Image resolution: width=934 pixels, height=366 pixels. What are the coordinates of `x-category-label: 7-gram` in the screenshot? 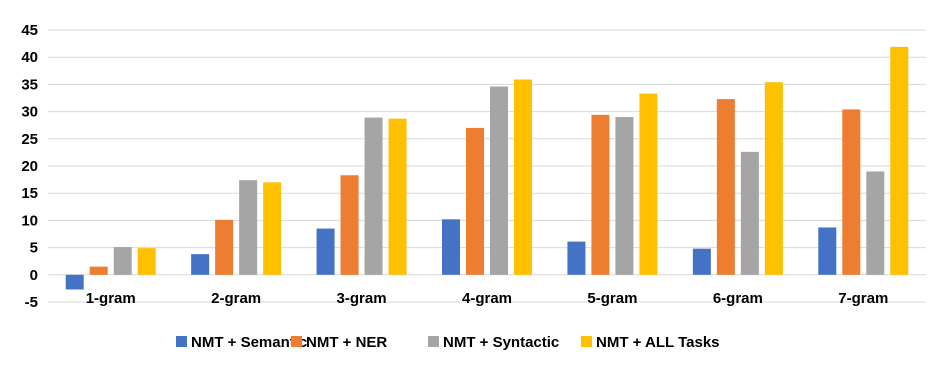 It's located at (863, 298).